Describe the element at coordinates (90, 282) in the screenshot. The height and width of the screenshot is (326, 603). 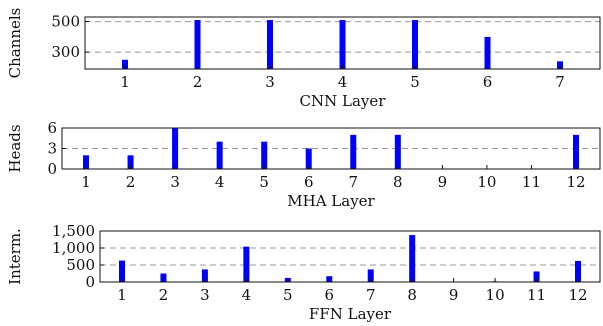
I see `ytick-label-ffn-0: 0` at that location.